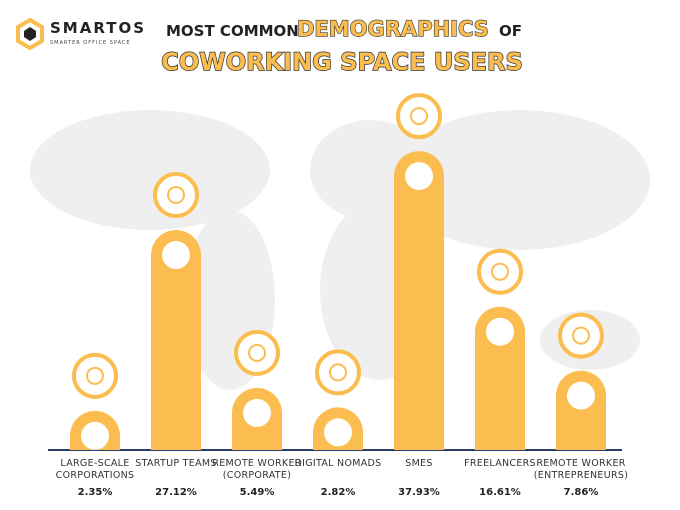 The width and height of the screenshot is (680, 510). I want to click on title-part: MOST COMMON, so click(232, 31).